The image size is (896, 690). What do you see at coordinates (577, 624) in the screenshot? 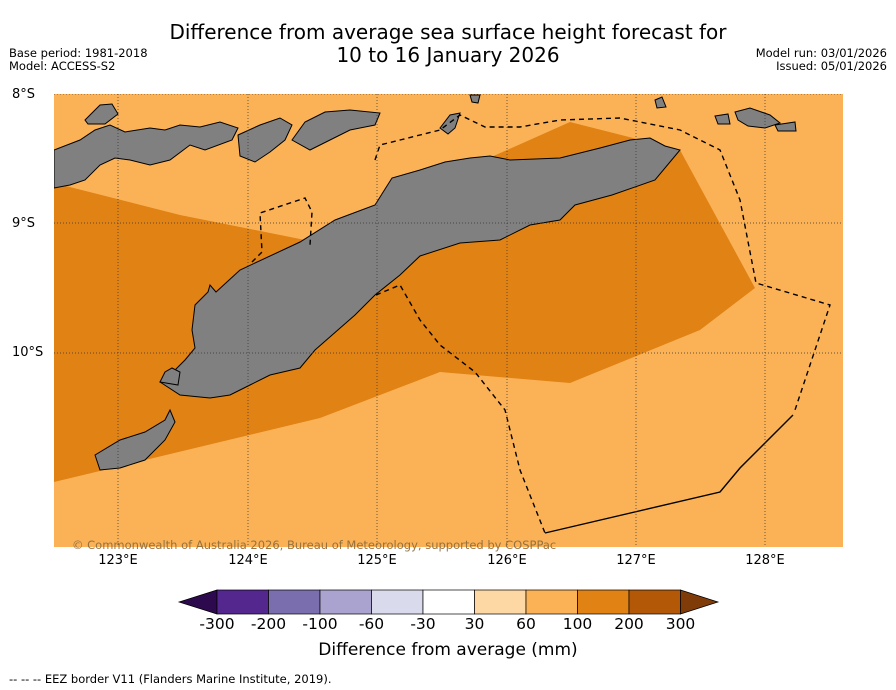
I see `colorbar-tick: 100` at bounding box center [577, 624].